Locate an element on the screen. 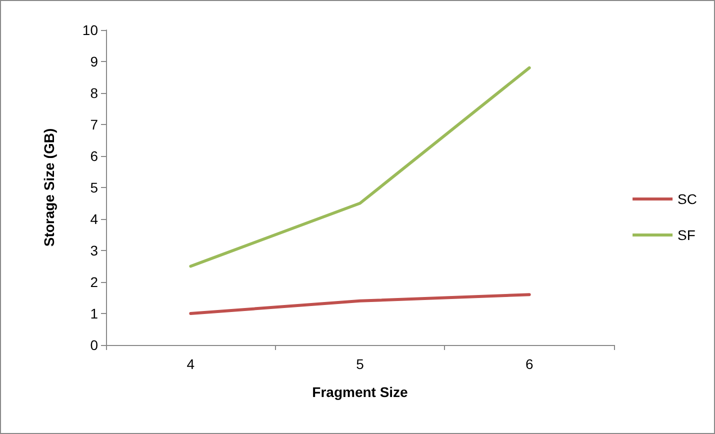 Image resolution: width=715 pixels, height=434 pixels. y-tick-label: 8 is located at coordinates (94, 93).